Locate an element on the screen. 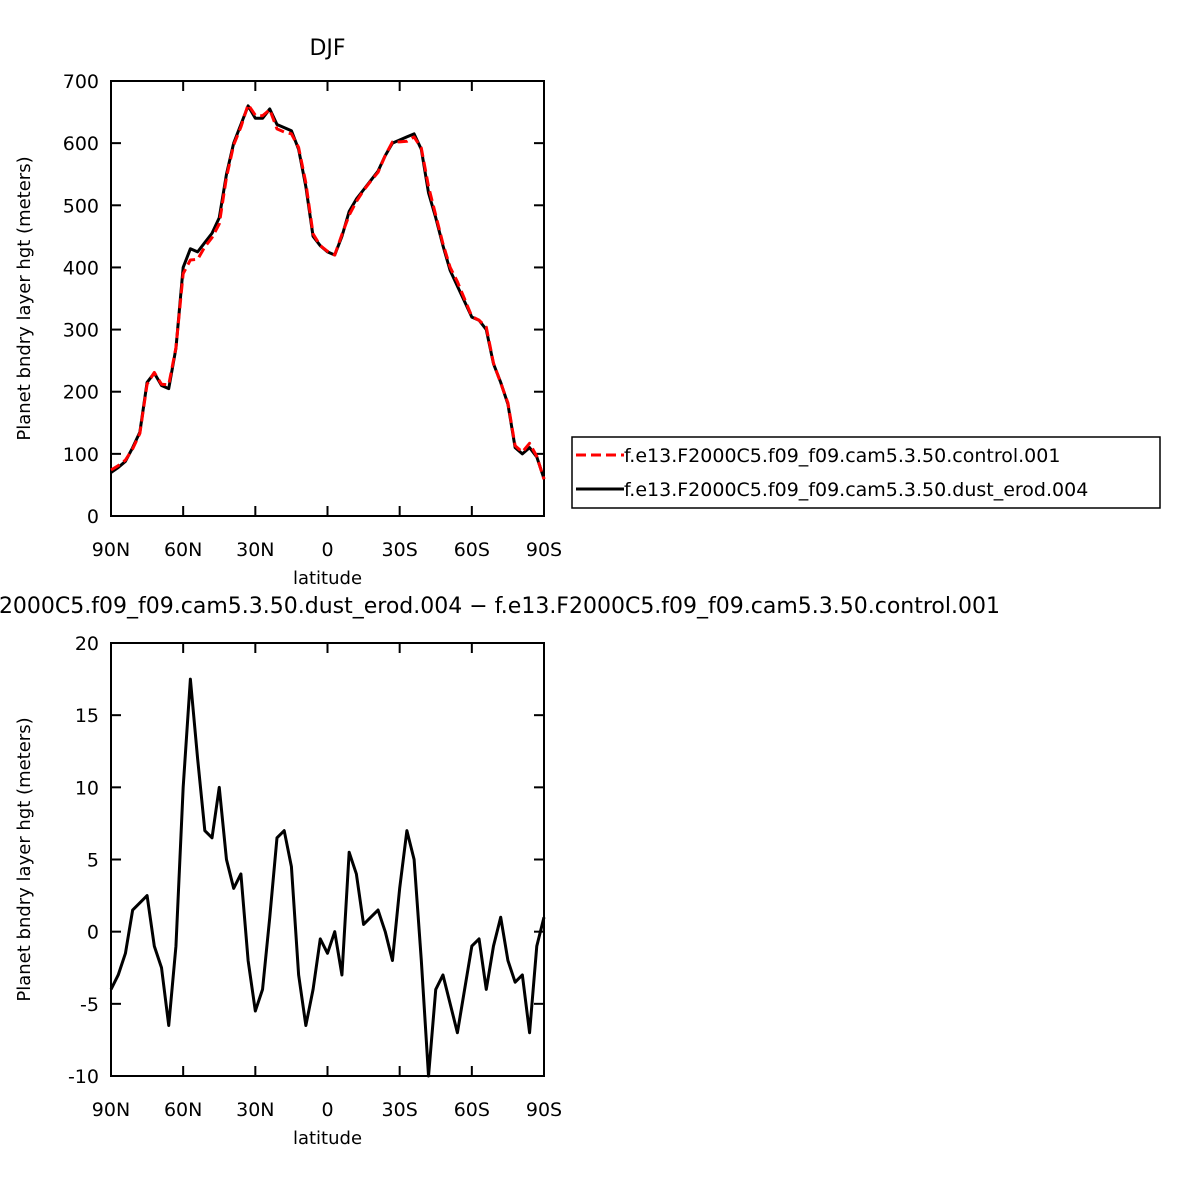 The height and width of the screenshot is (1180, 1177). y-tick-label: -10 is located at coordinates (83, 1077).